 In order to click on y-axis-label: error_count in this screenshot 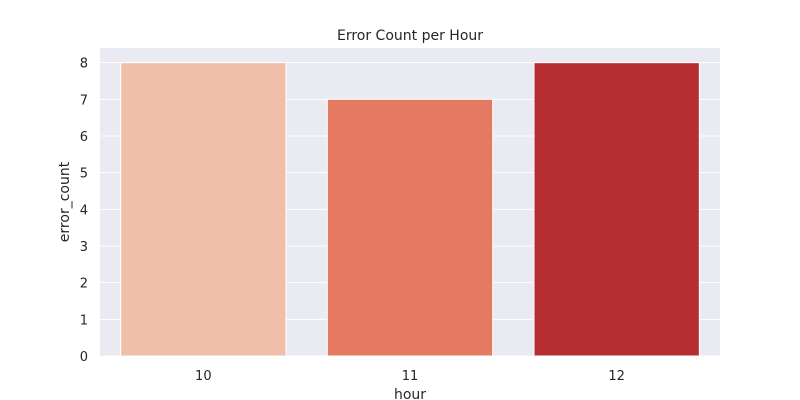, I will do `click(65, 201)`.